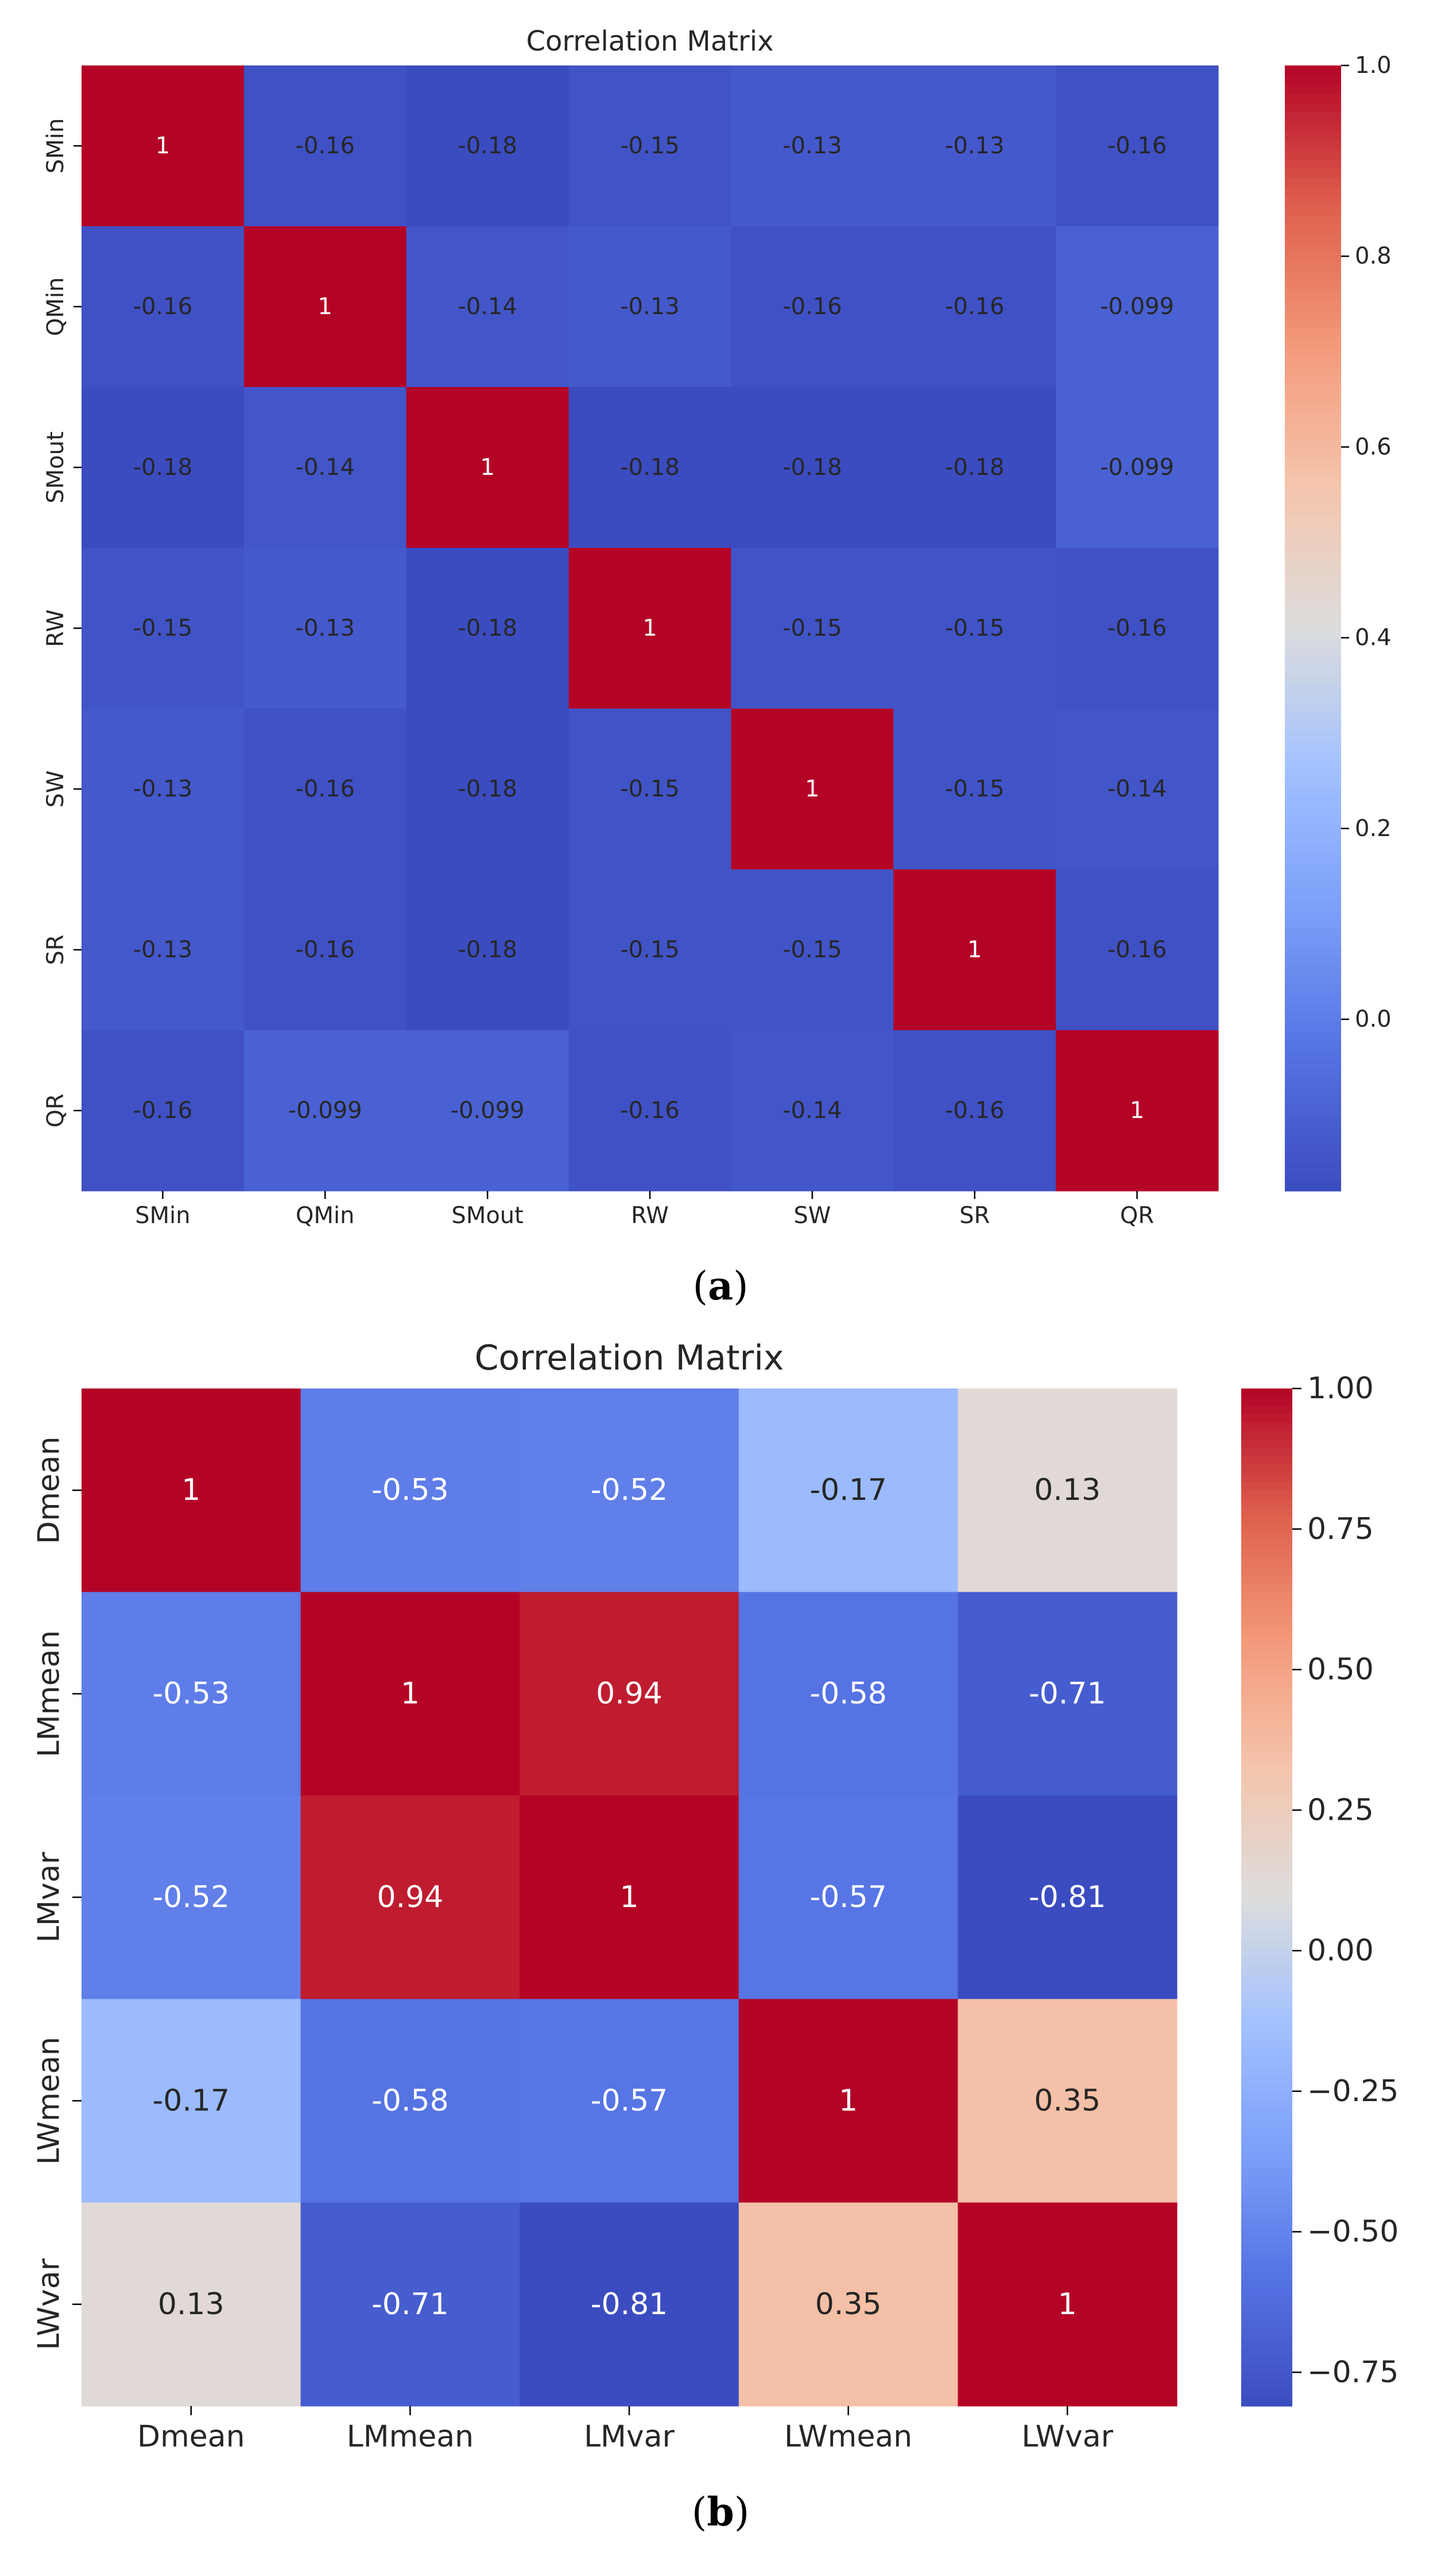 This screenshot has height=2576, width=1441. I want to click on y-tick-label: SMin, so click(55, 145).